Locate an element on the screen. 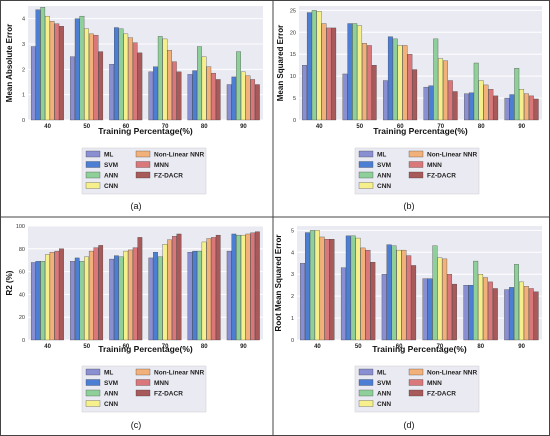  y-tick-label: 20 is located at coordinates (22, 318).